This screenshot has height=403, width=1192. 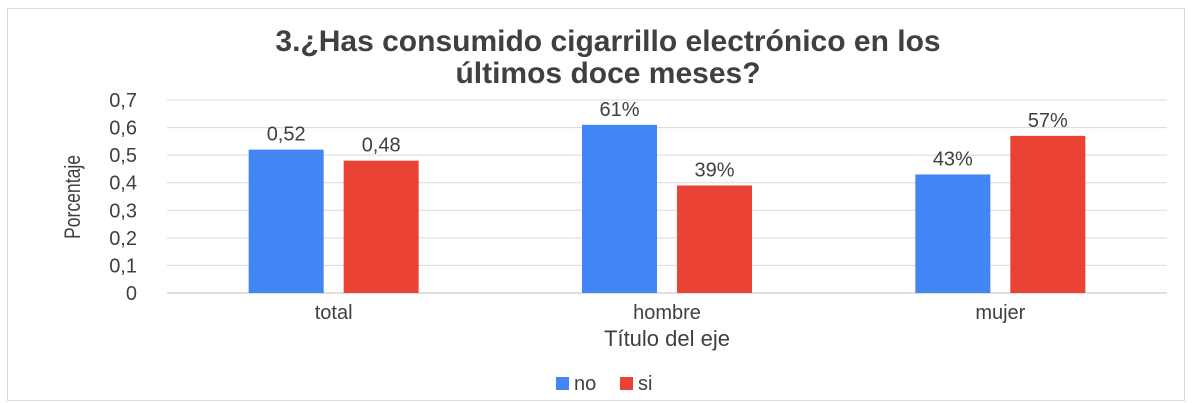 What do you see at coordinates (607, 73) in the screenshot?
I see `chart-title-line-2: últimos doce meses?` at bounding box center [607, 73].